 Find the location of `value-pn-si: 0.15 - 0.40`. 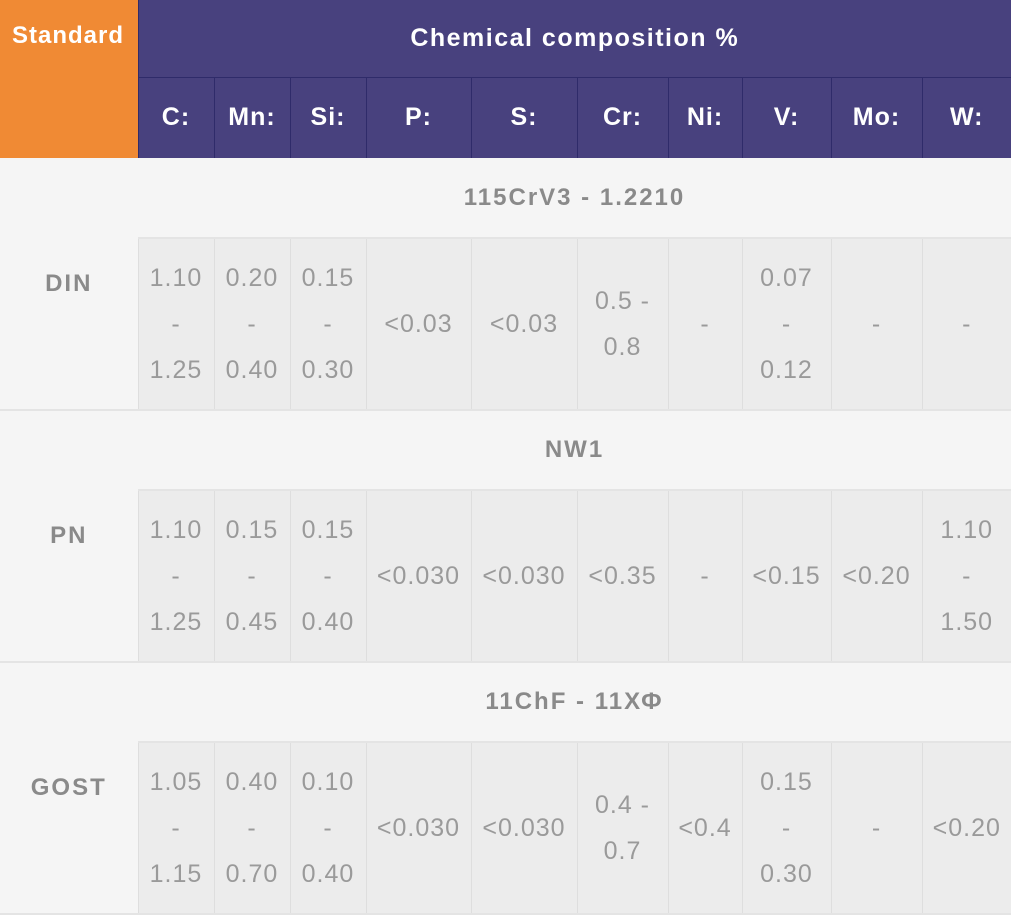

value-pn-si: 0.15 - 0.40 is located at coordinates (328, 576).